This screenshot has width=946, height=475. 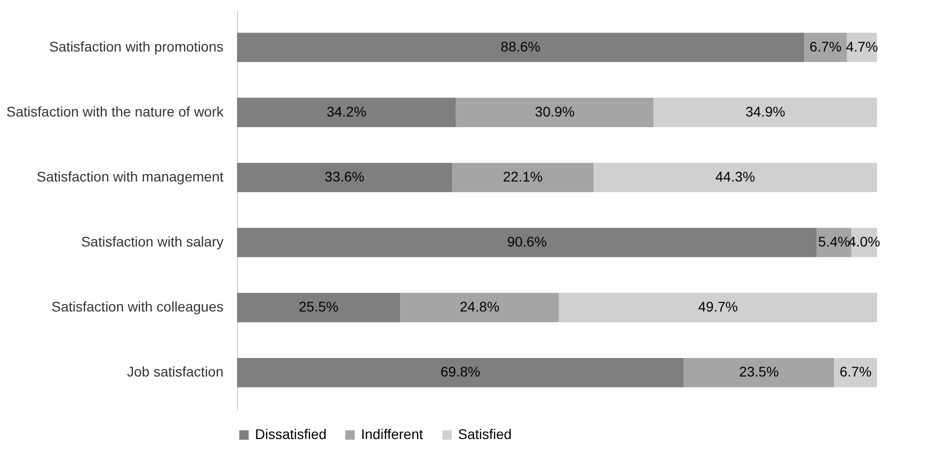 I want to click on y-tick-label: Satisfaction with promotions, so click(x=136, y=46).